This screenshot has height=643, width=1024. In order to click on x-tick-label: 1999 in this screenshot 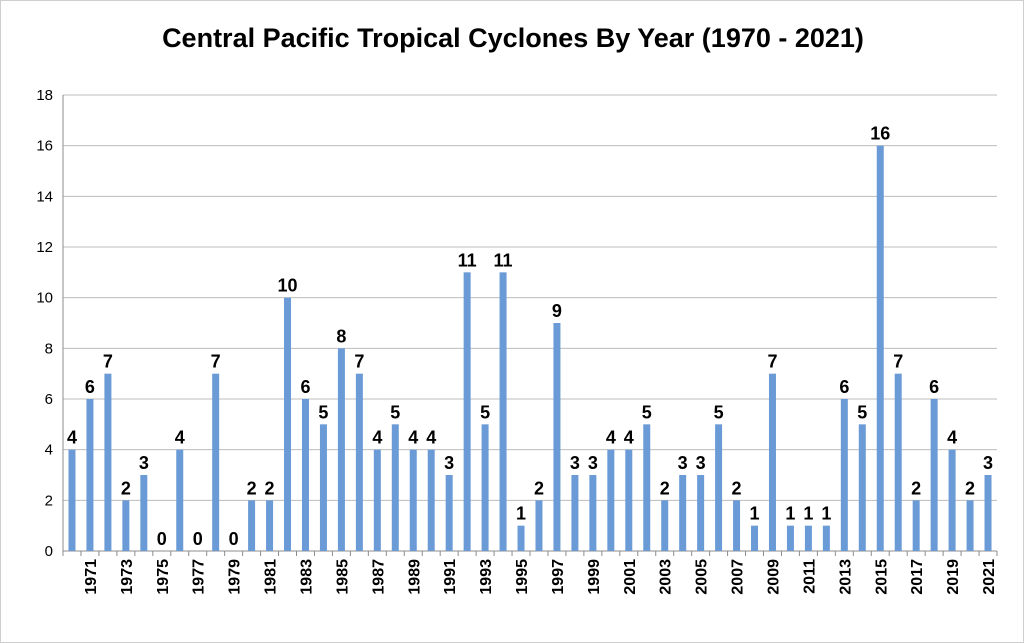, I will do `click(594, 577)`.